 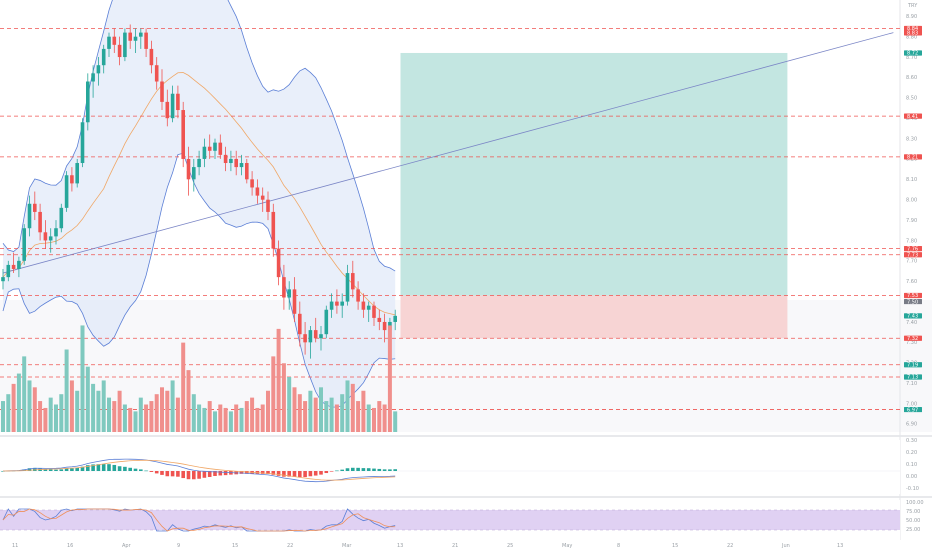 I want to click on macd-pane, so click(x=450, y=467).